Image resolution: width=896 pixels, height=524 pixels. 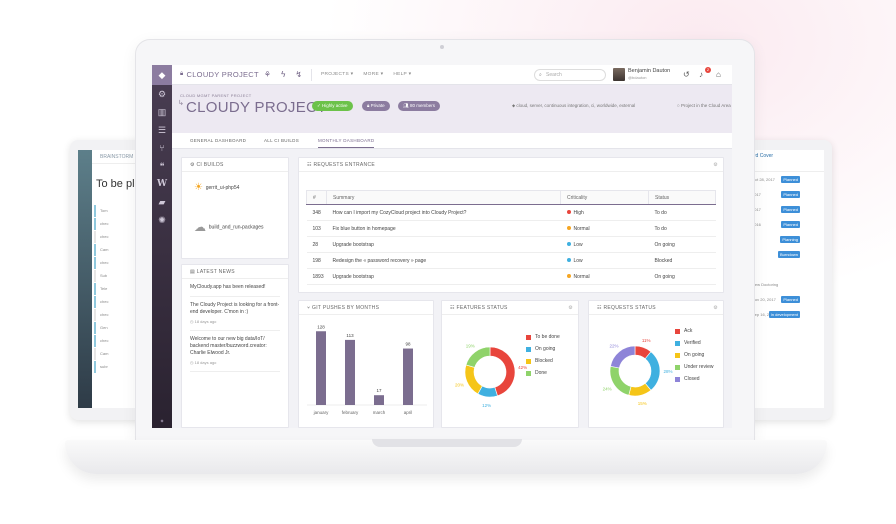 What do you see at coordinates (649, 71) in the screenshot?
I see `user-name: Benjamin Dauton` at bounding box center [649, 71].